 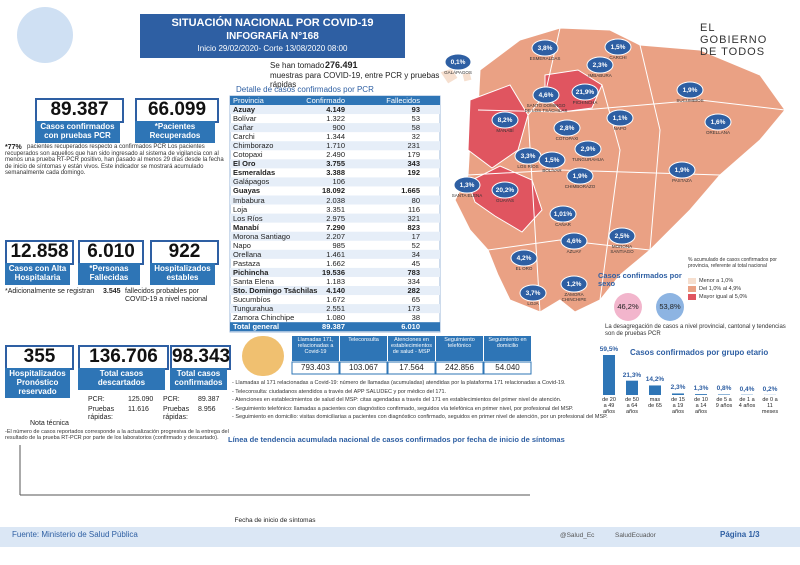 I want to click on map-name: COTOPAXI, so click(x=567, y=138).